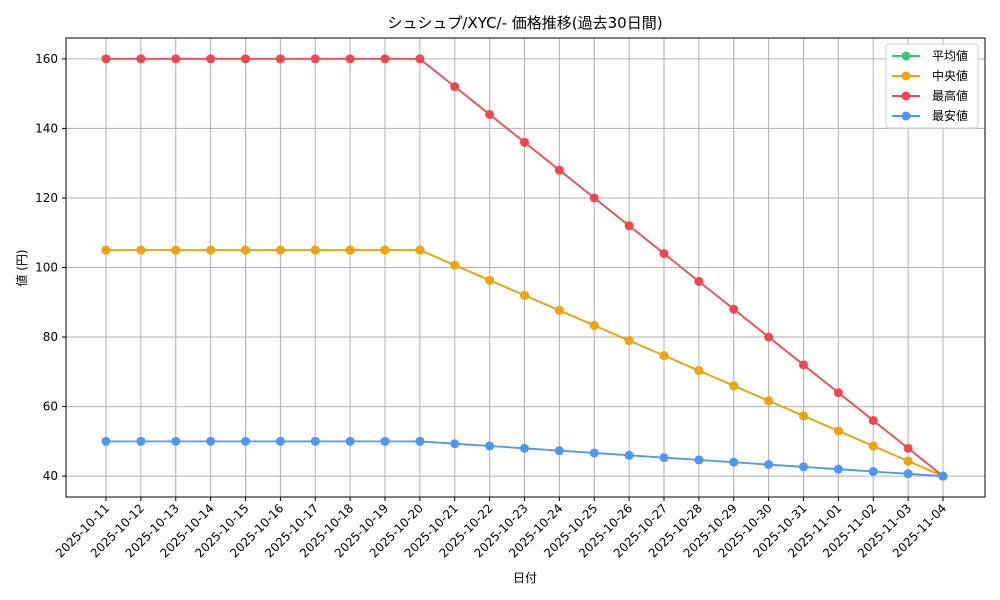 This screenshot has height=600, width=1000. I want to click on legend-item: 中央値, so click(930, 75).